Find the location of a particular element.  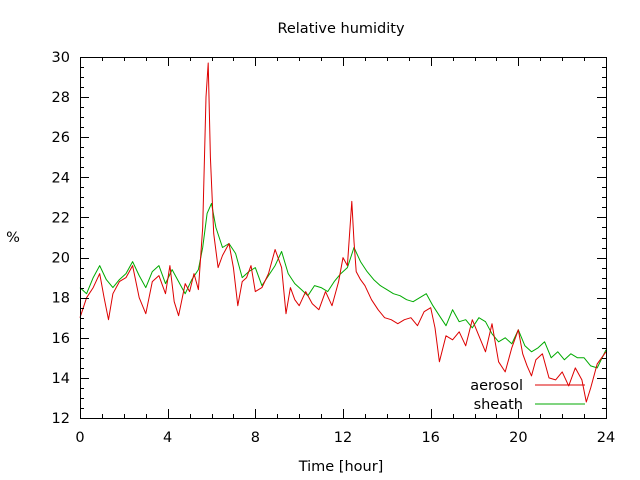

x-tick-label: 12 is located at coordinates (343, 438).